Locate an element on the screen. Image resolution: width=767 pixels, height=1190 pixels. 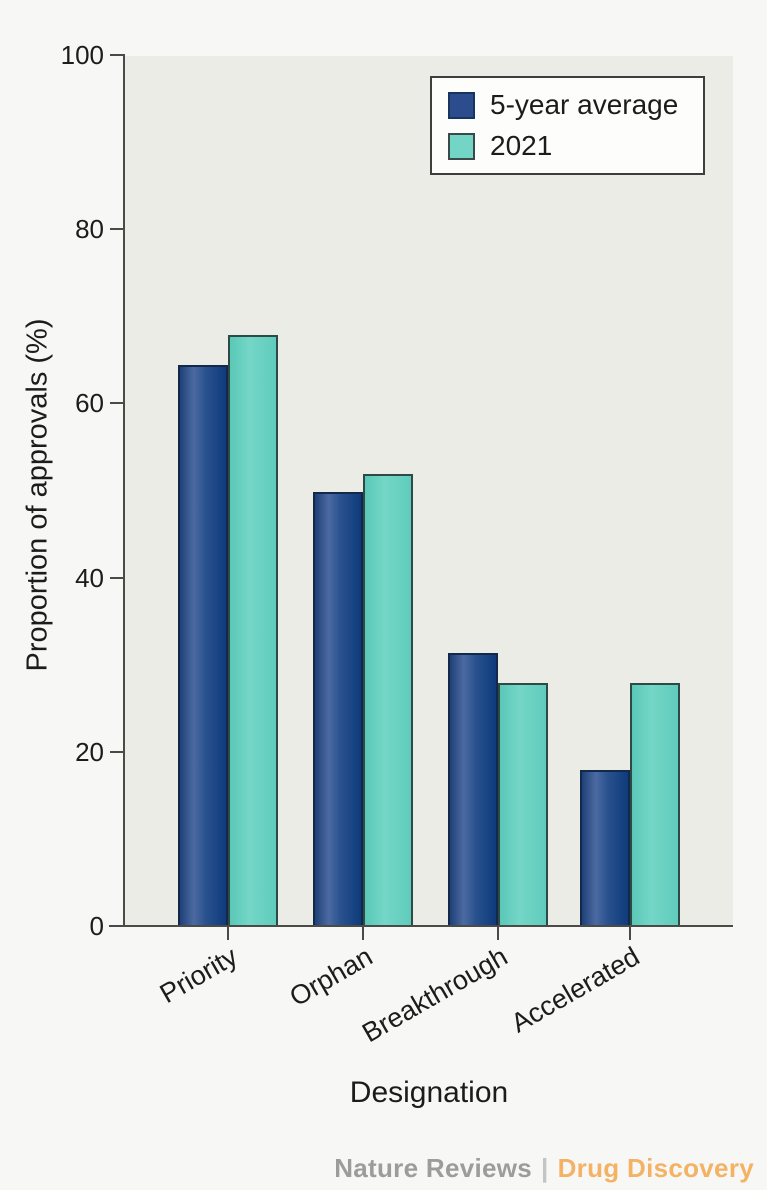
y-tick-label: 40 is located at coordinates (89, 577).